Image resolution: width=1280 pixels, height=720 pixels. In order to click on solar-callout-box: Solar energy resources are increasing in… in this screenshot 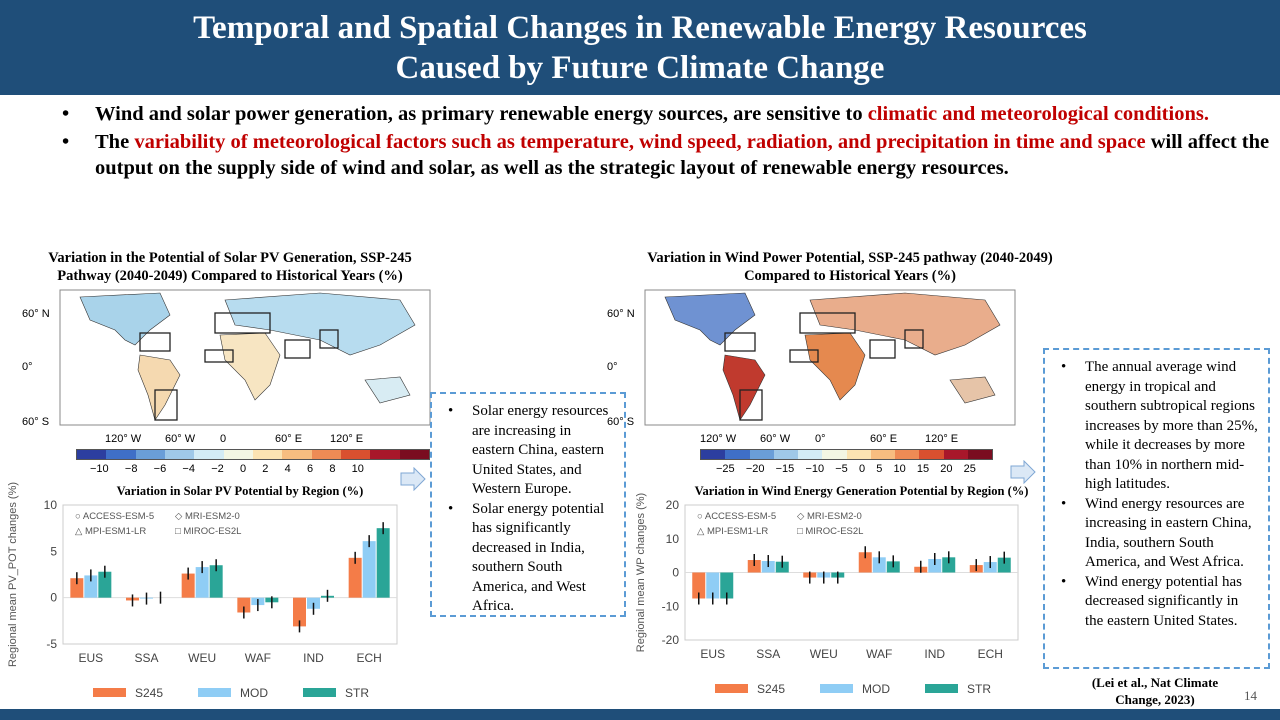, I will do `click(528, 504)`.